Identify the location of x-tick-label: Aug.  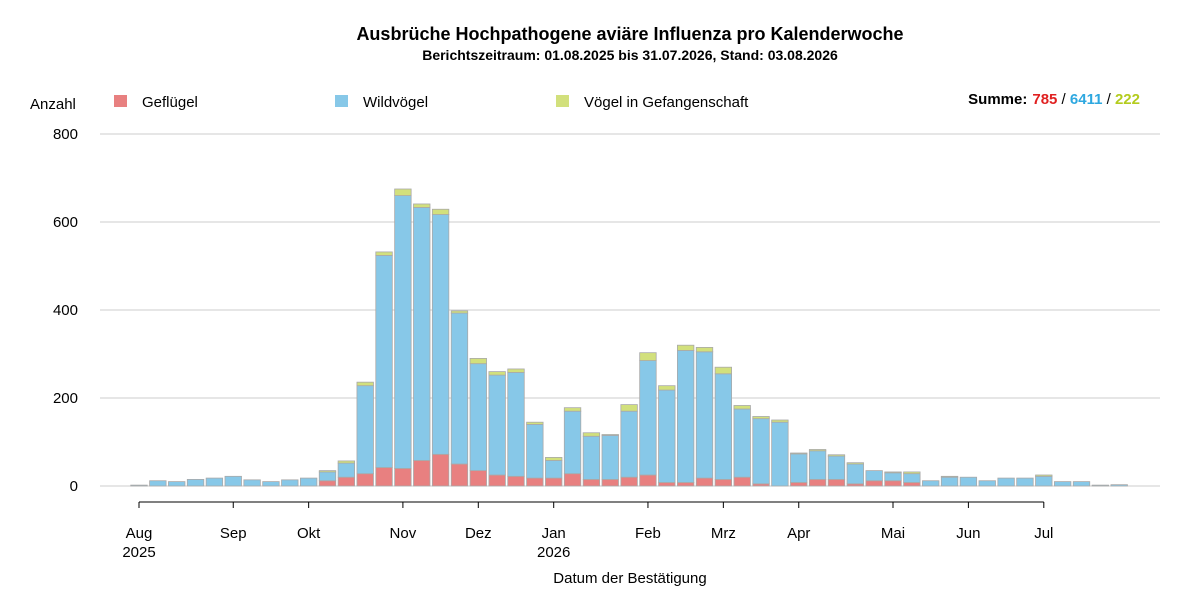
(139, 533).